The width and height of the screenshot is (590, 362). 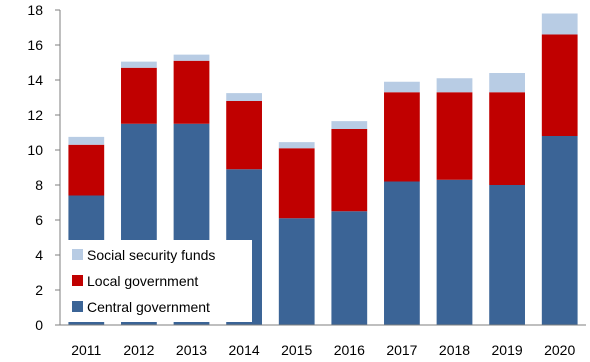 I want to click on bar-social-security-funds-2014, so click(x=244, y=97).